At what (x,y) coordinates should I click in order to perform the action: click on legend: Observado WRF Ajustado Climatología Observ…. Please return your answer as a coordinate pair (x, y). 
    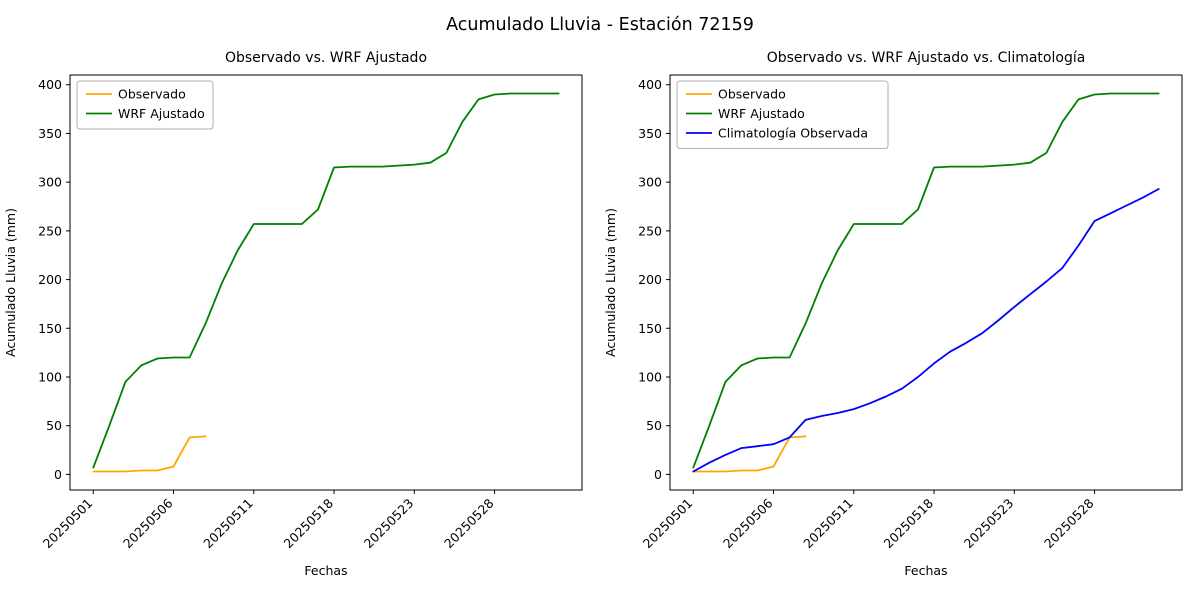
    Looking at the image, I should click on (782, 114).